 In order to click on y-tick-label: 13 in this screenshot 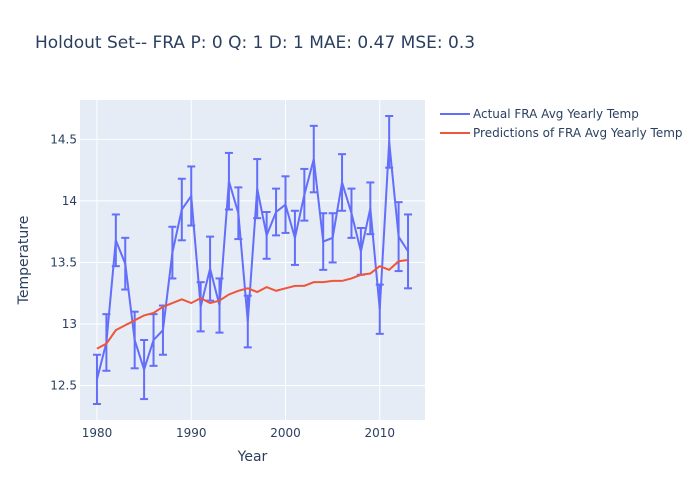, I will do `click(69, 324)`.